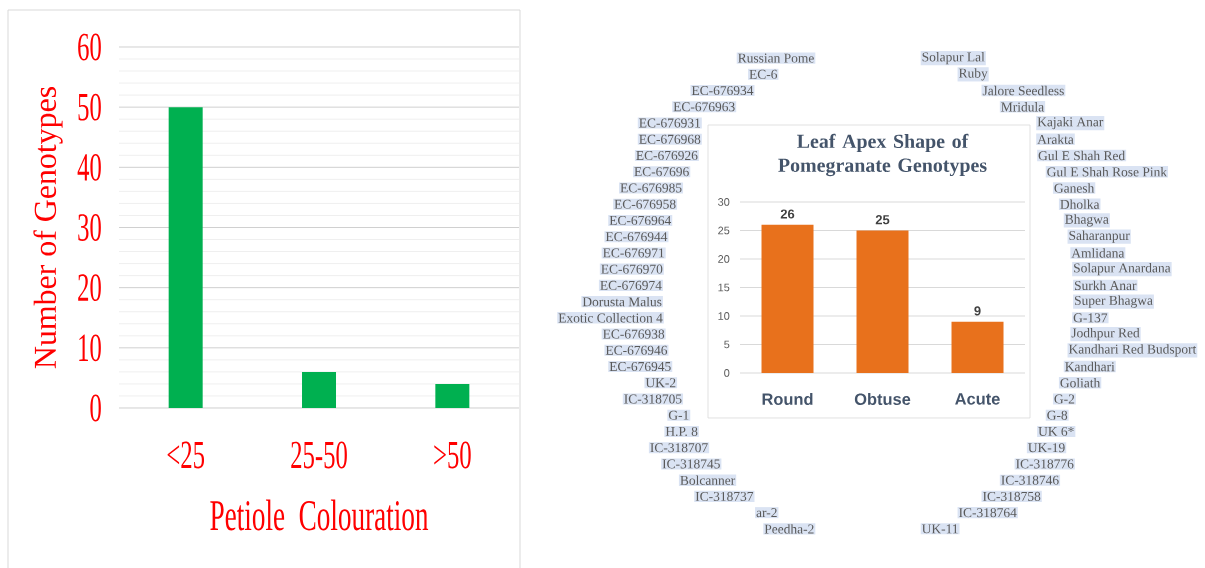 This screenshot has height=568, width=1205. I want to click on text: IC-318776, so click(1045, 464).